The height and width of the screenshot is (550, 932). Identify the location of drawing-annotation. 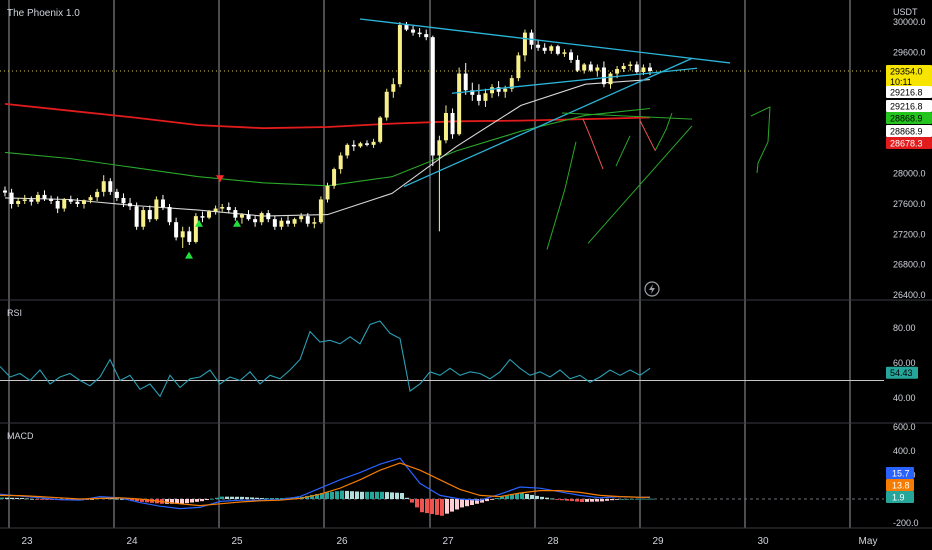
(561, 195).